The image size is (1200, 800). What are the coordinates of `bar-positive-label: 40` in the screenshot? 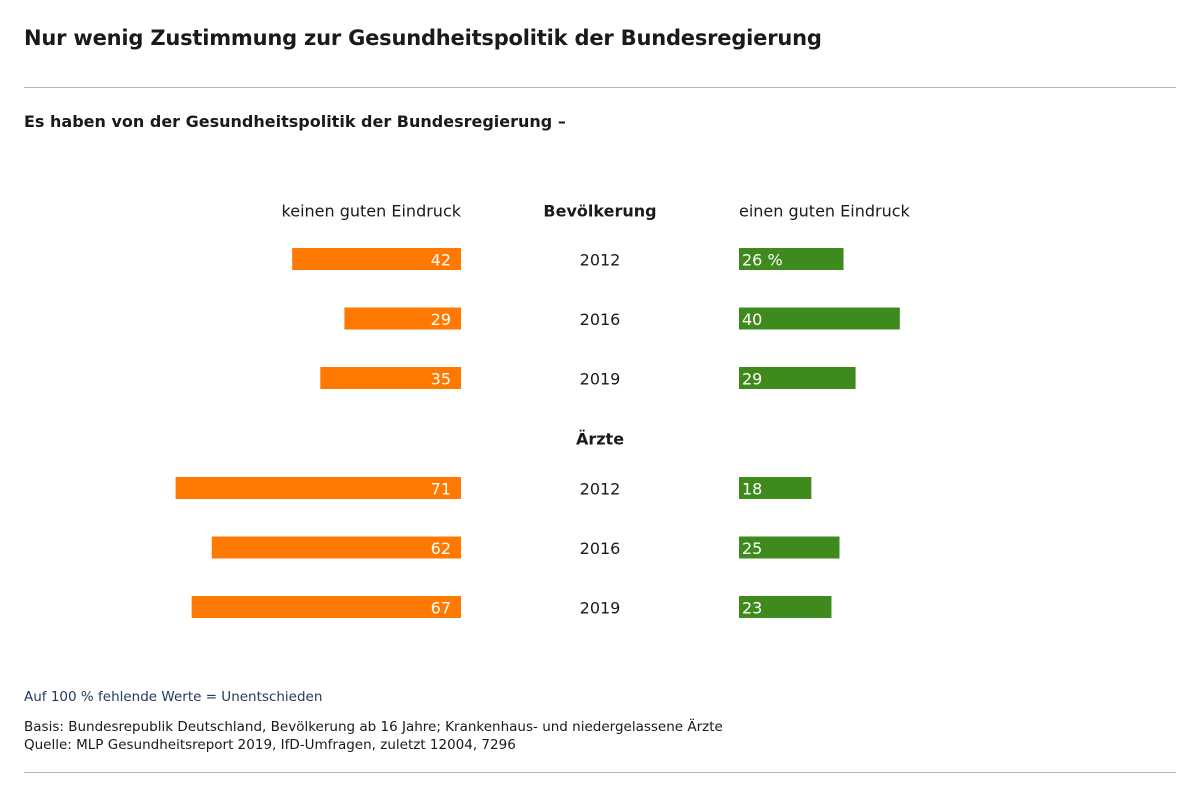 It's located at (752, 319).